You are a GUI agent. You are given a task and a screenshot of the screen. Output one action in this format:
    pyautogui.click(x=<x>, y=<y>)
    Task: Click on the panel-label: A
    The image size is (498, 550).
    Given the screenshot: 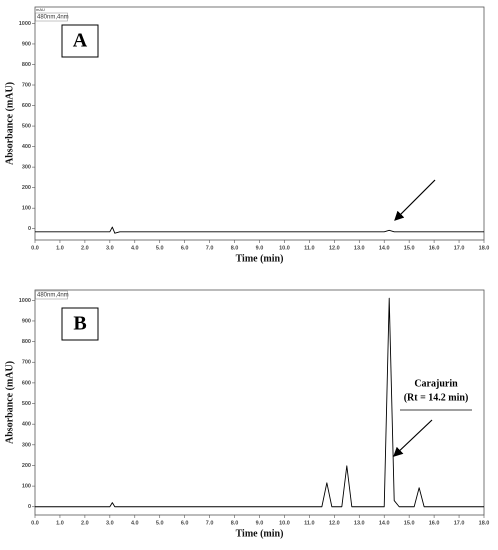 What is the action you would take?
    pyautogui.click(x=80, y=41)
    